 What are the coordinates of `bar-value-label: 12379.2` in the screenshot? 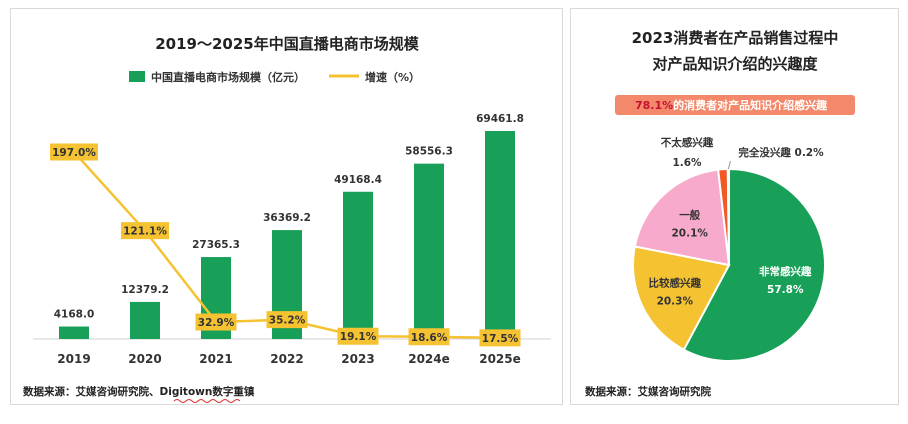 It's located at (145, 290).